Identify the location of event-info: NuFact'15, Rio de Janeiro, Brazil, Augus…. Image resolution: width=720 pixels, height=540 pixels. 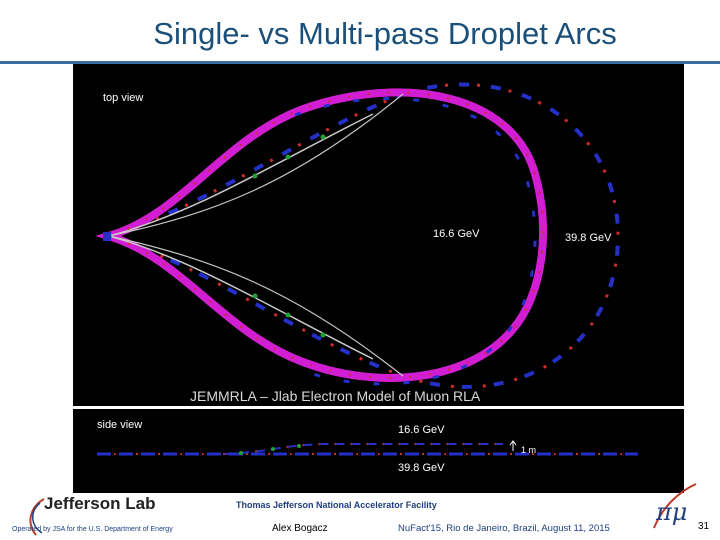
(504, 528).